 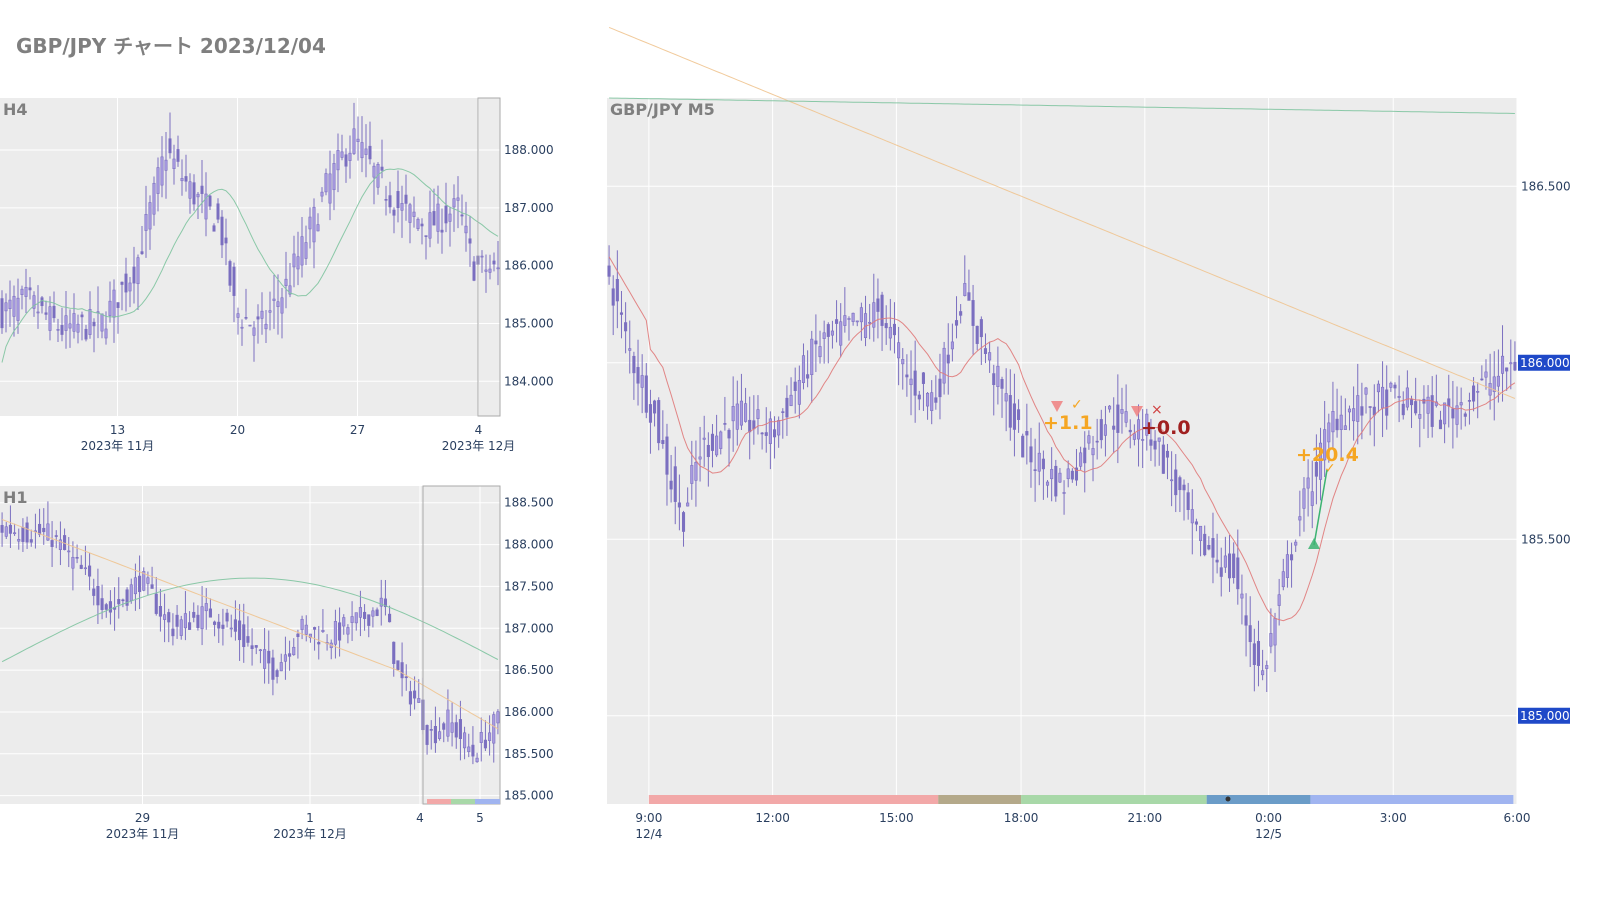 I want to click on y-tick-label: 187.000, so click(x=529, y=208).